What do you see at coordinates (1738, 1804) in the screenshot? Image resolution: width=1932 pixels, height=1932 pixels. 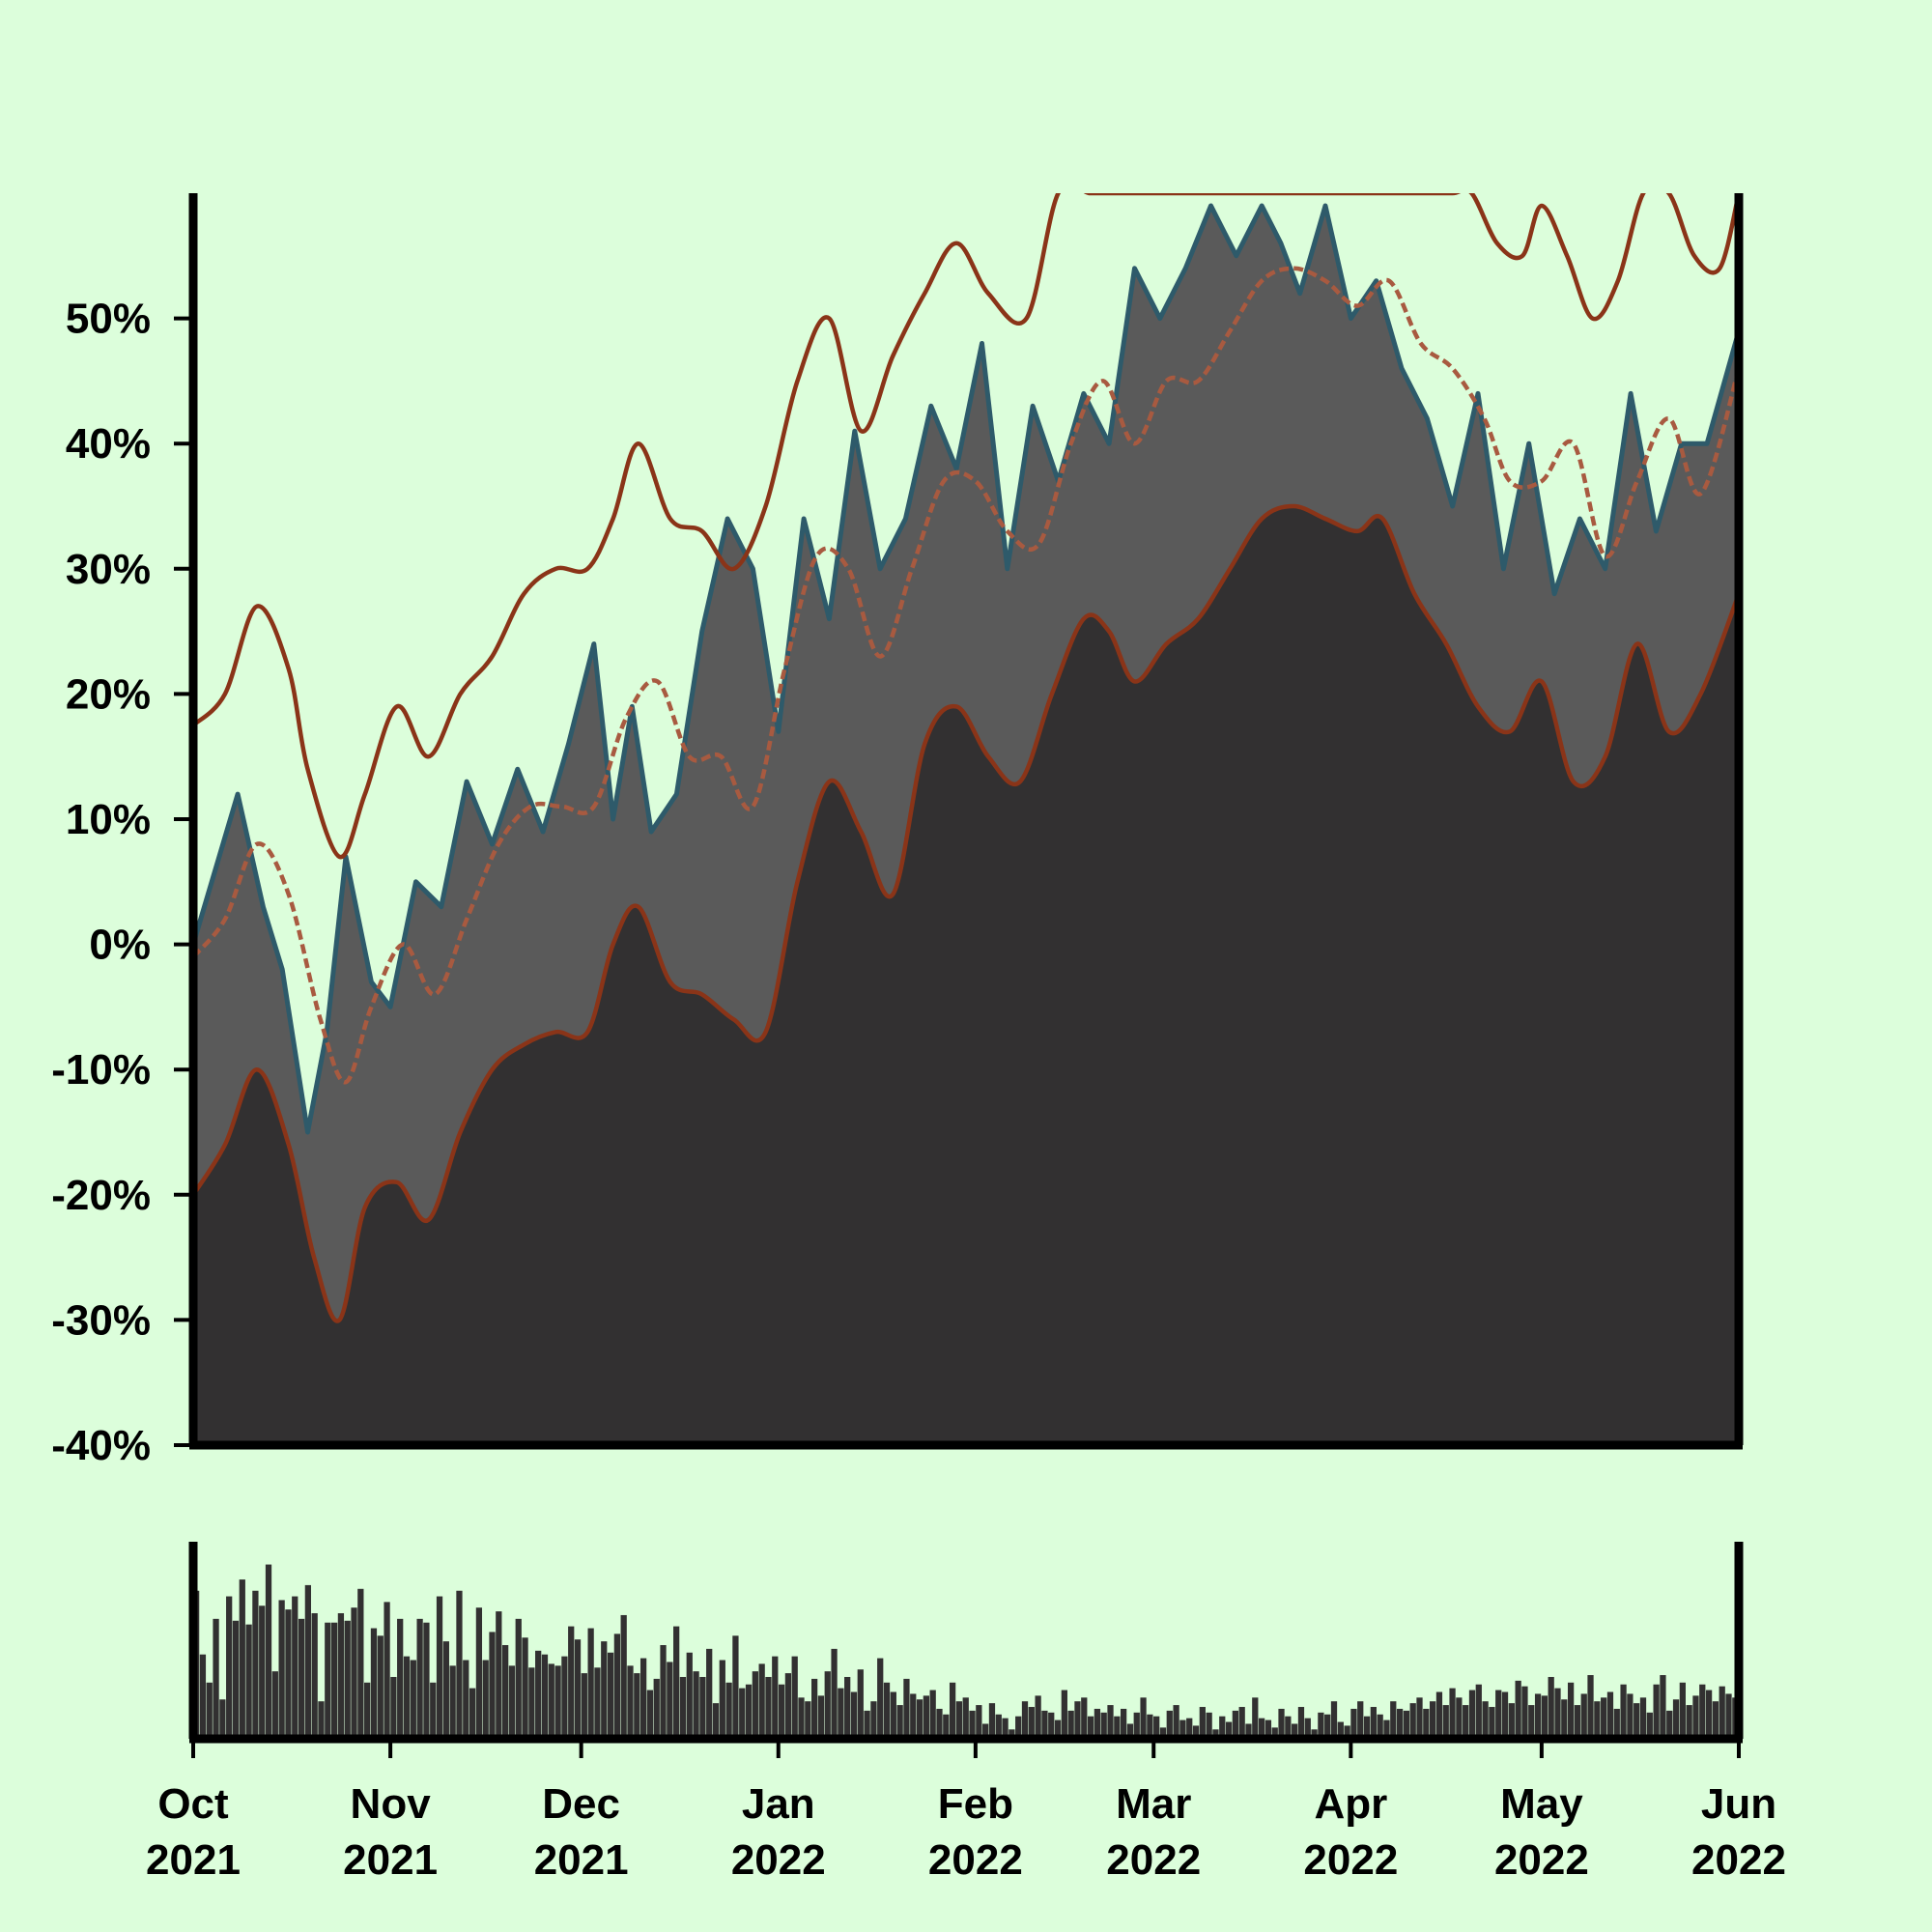 I see `x-tick-month-label: Jun` at bounding box center [1738, 1804].